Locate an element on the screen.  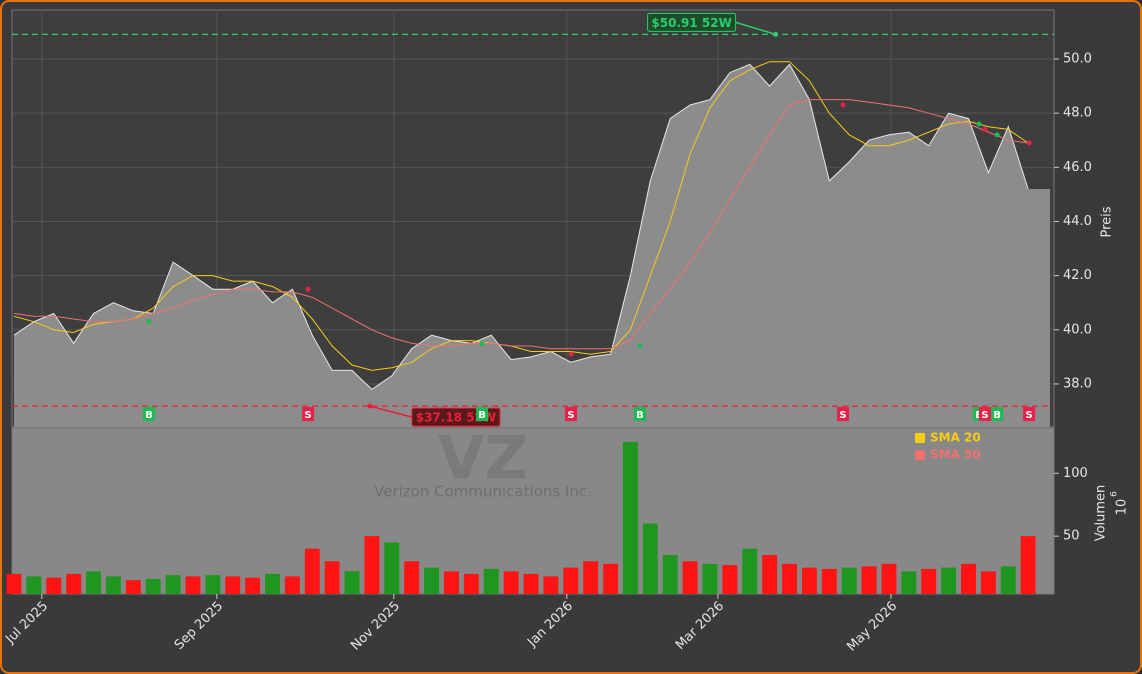
y-tick-label: 40.0 is located at coordinates (1077, 329).